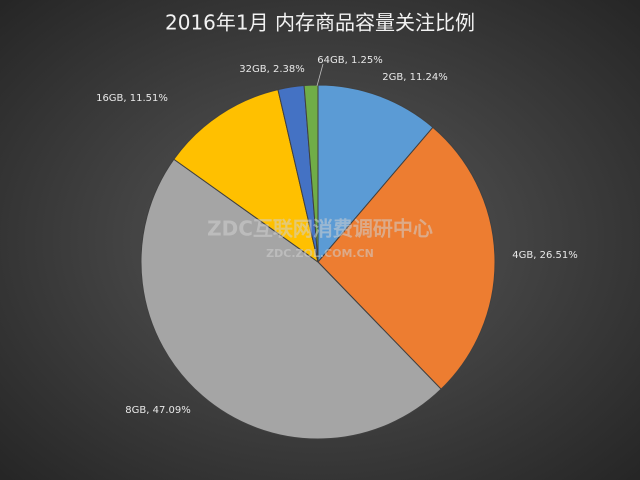 This screenshot has width=640, height=480. Describe the element at coordinates (544, 255) in the screenshot. I see `data-label: 4GB, 26.51%` at that location.